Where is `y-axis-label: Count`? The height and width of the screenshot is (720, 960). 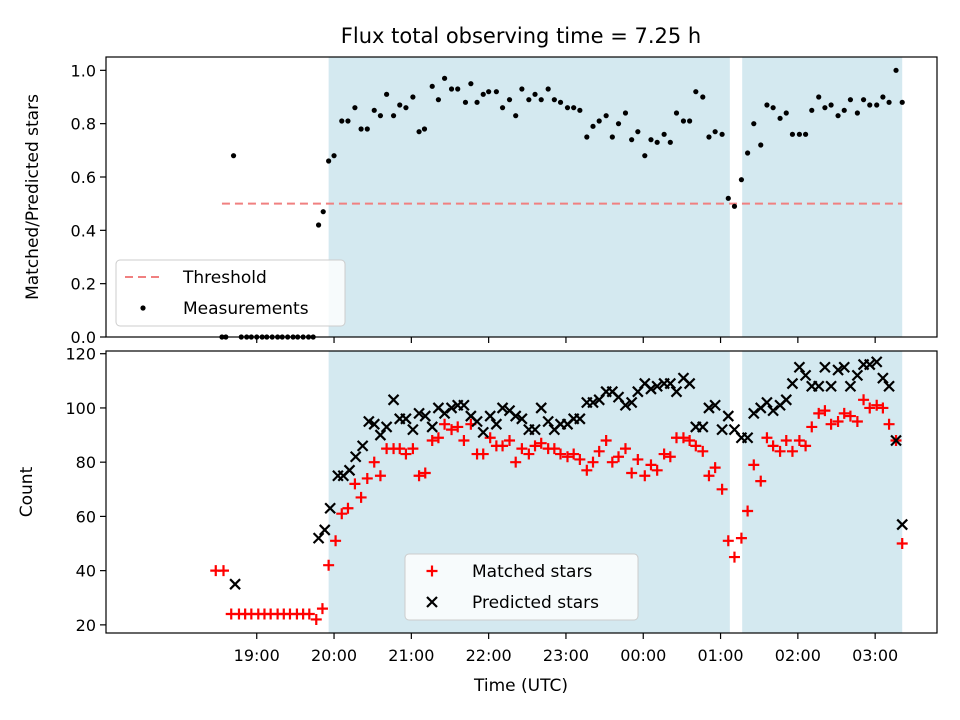 y-axis-label: Count is located at coordinates (27, 491).